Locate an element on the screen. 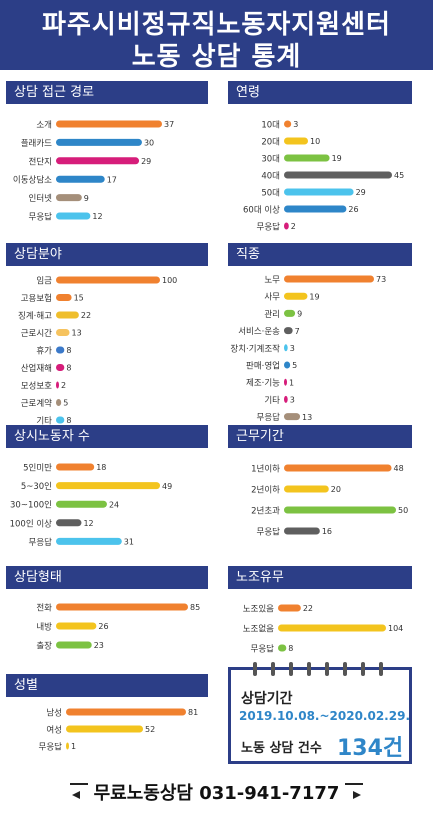  data-label: 45 is located at coordinates (399, 175).